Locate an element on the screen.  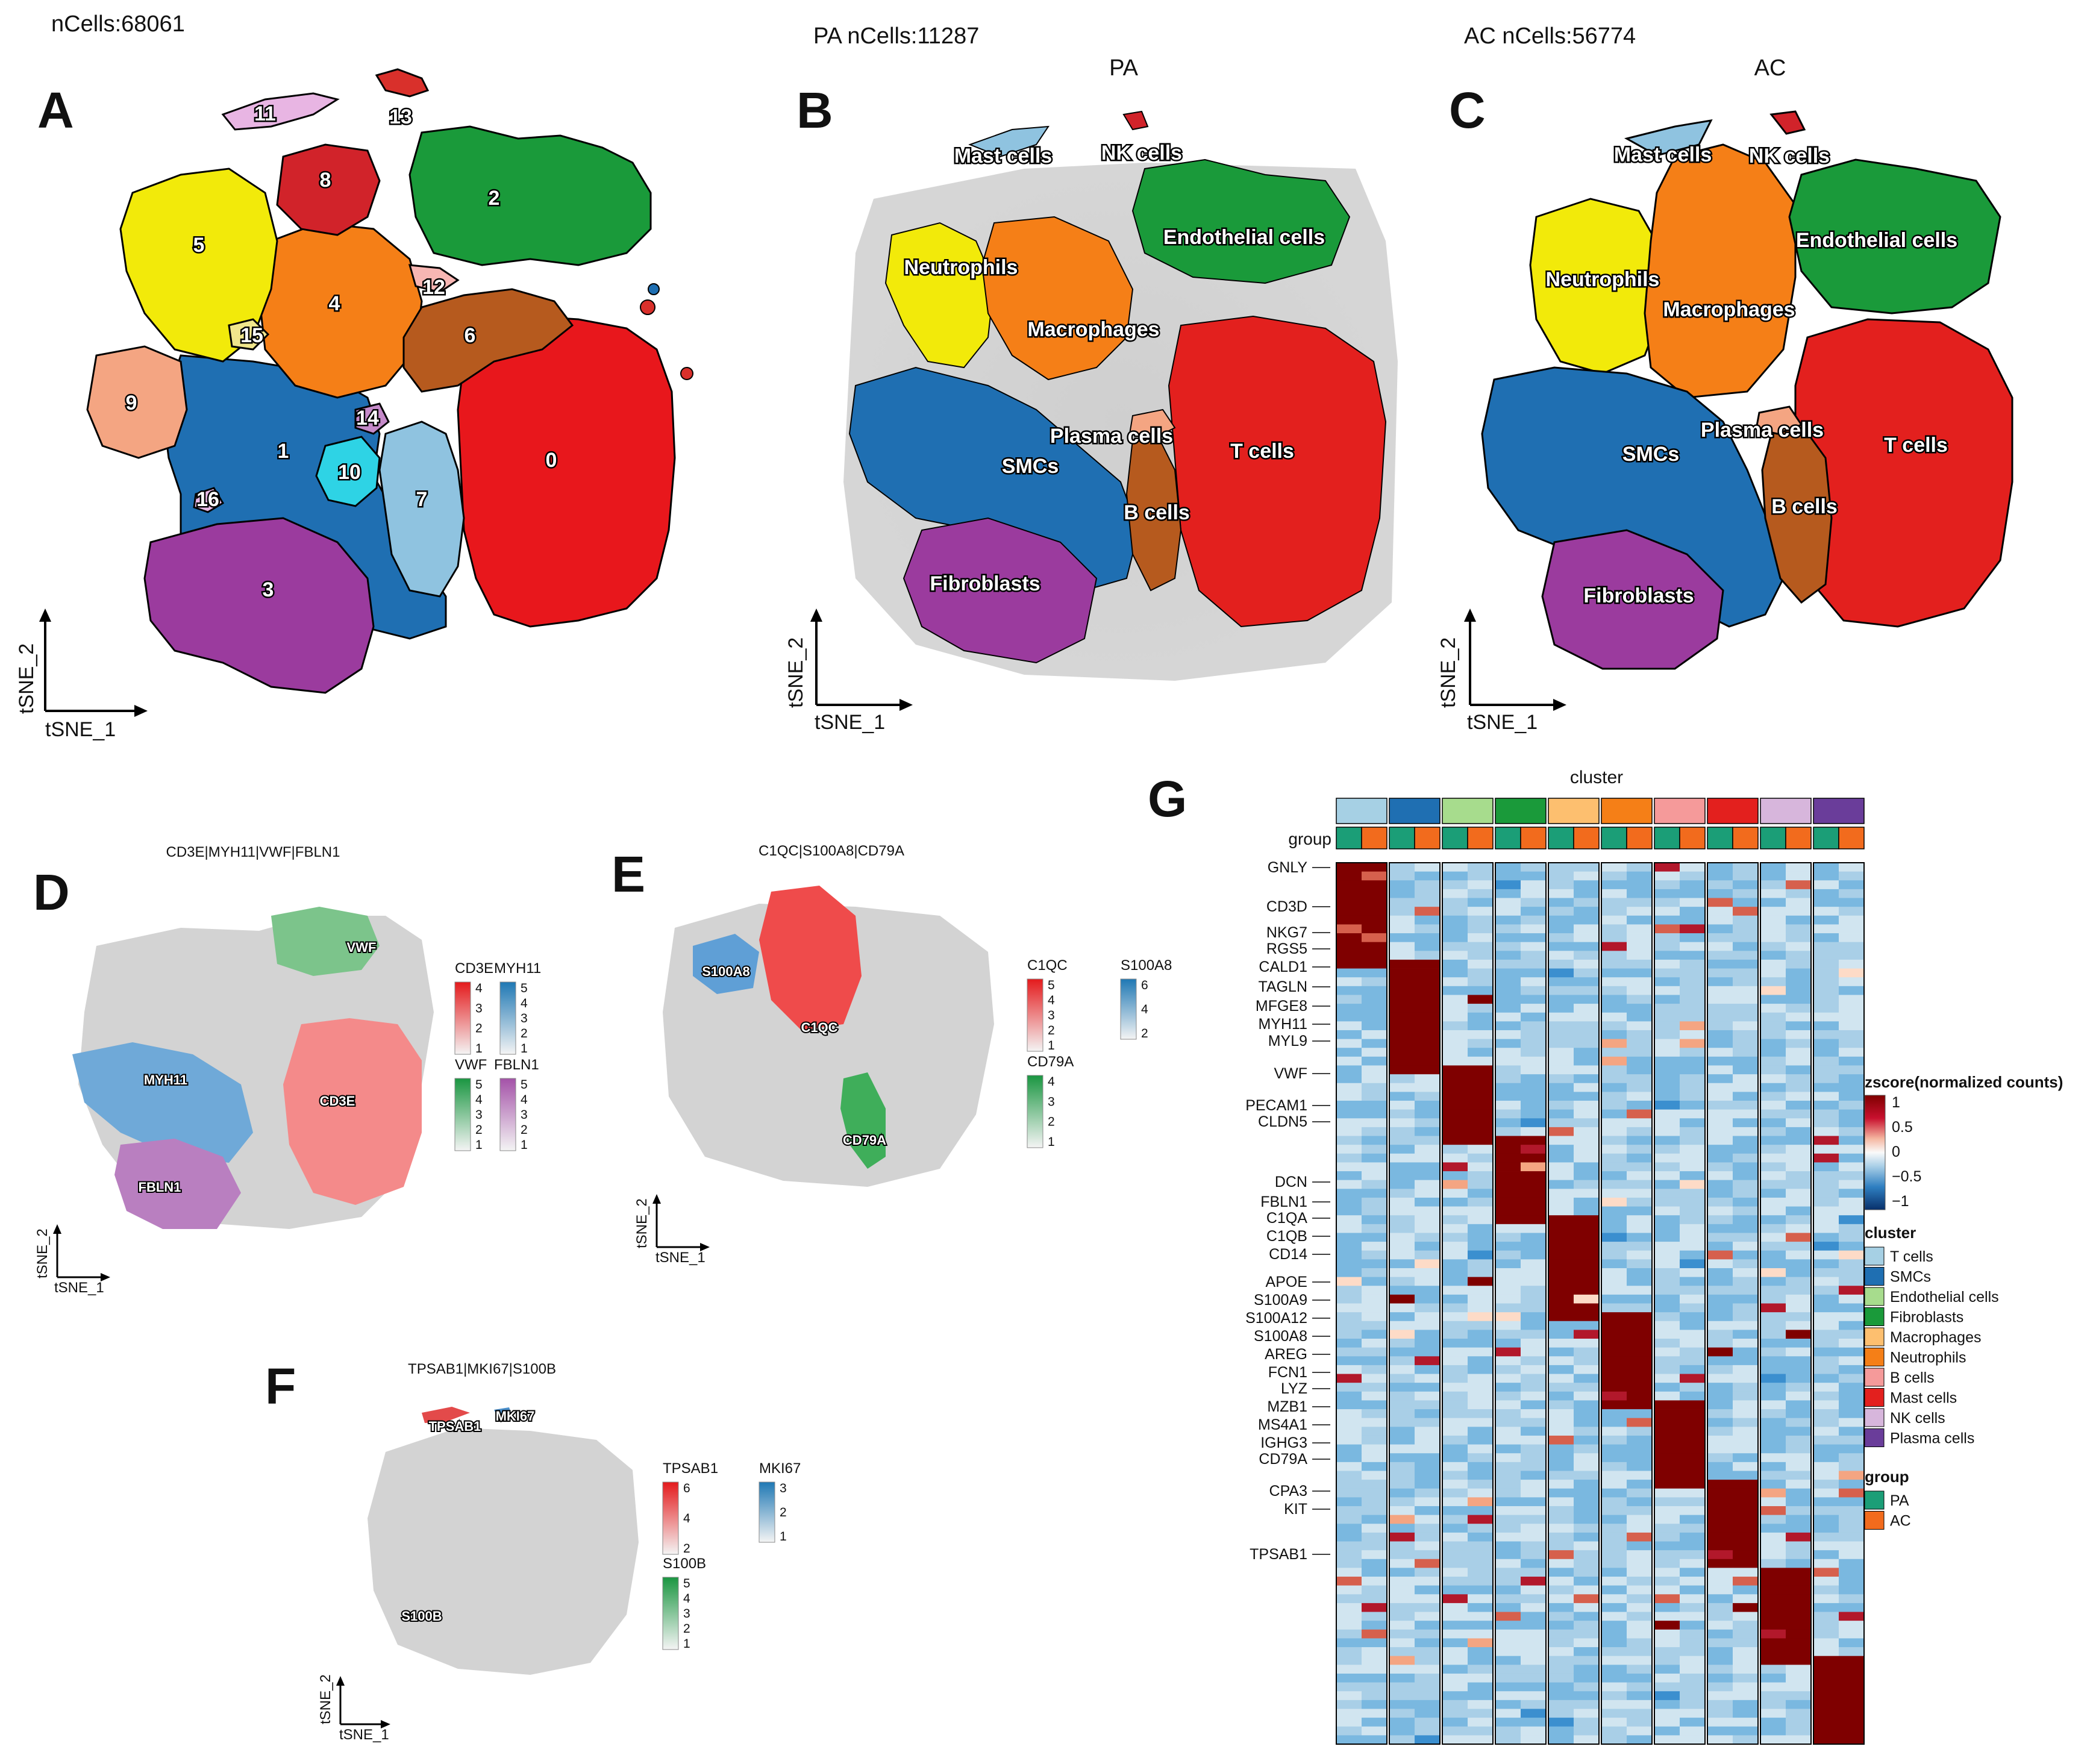
cluster-16-blob is located at coordinates (209, 500).